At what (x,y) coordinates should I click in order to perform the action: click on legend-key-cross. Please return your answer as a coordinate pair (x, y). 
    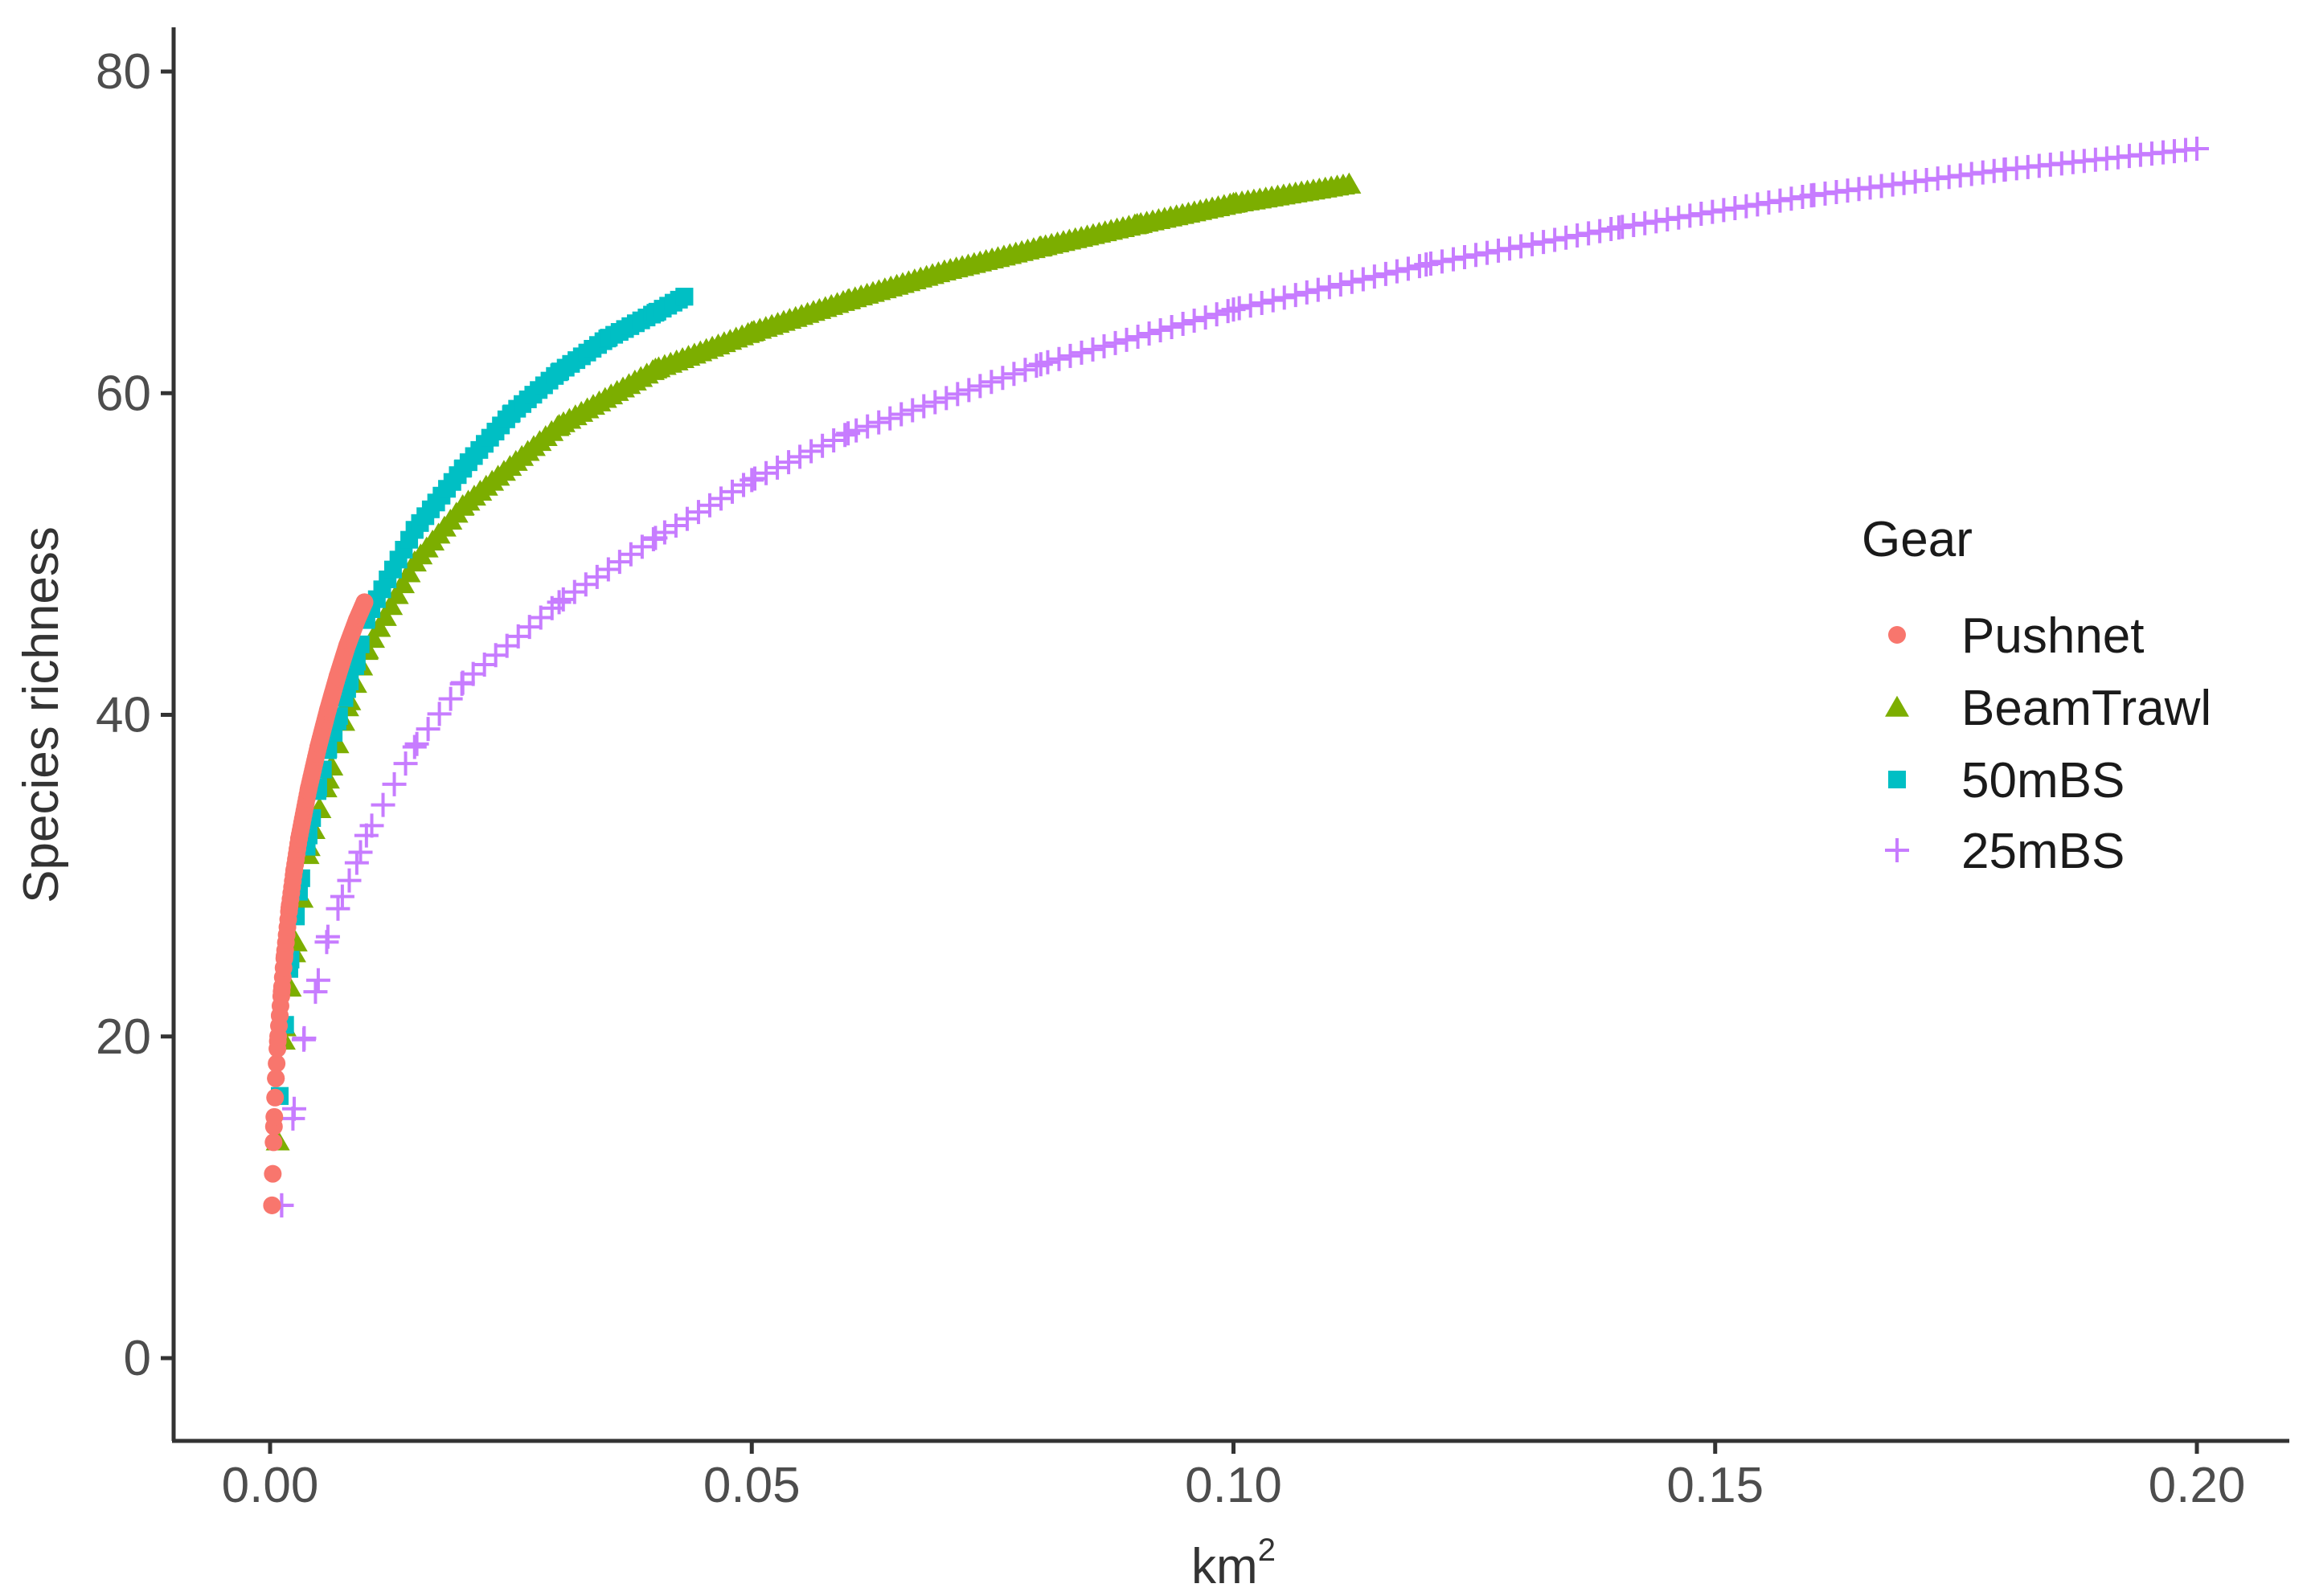
    Looking at the image, I should click on (1897, 850).